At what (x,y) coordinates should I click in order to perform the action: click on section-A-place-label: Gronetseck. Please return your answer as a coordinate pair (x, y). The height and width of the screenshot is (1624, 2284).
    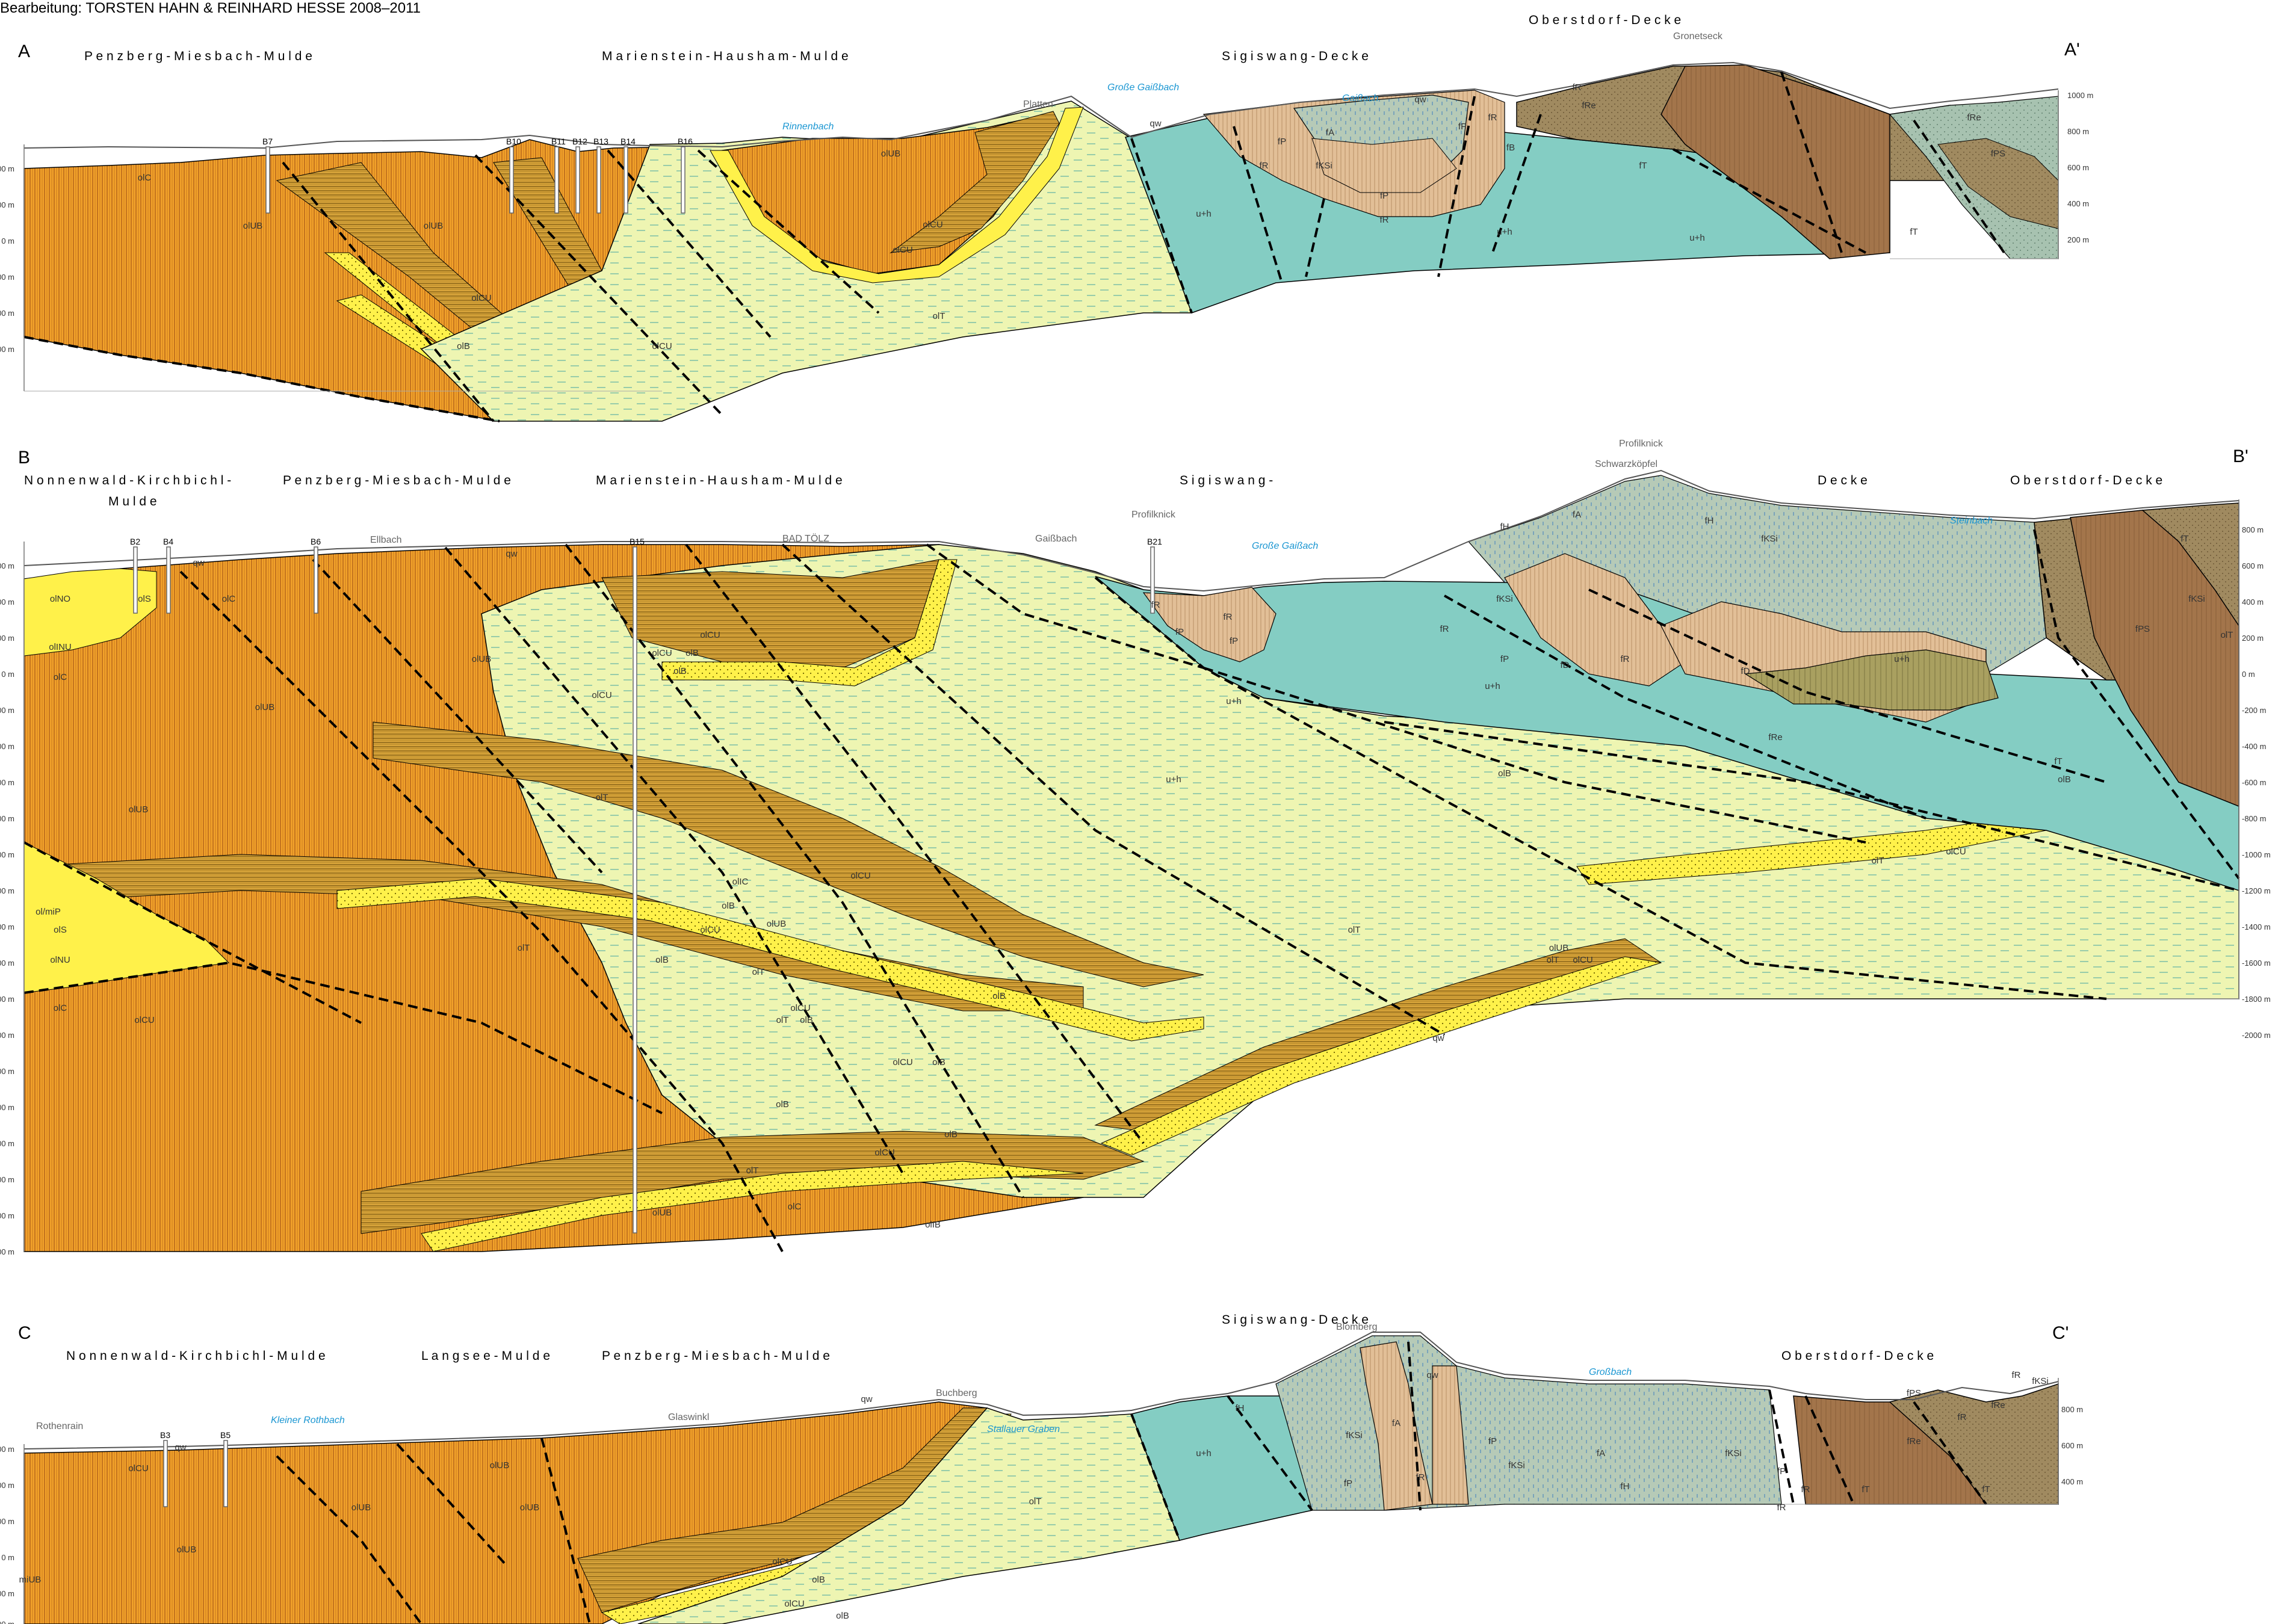
    Looking at the image, I should click on (1698, 36).